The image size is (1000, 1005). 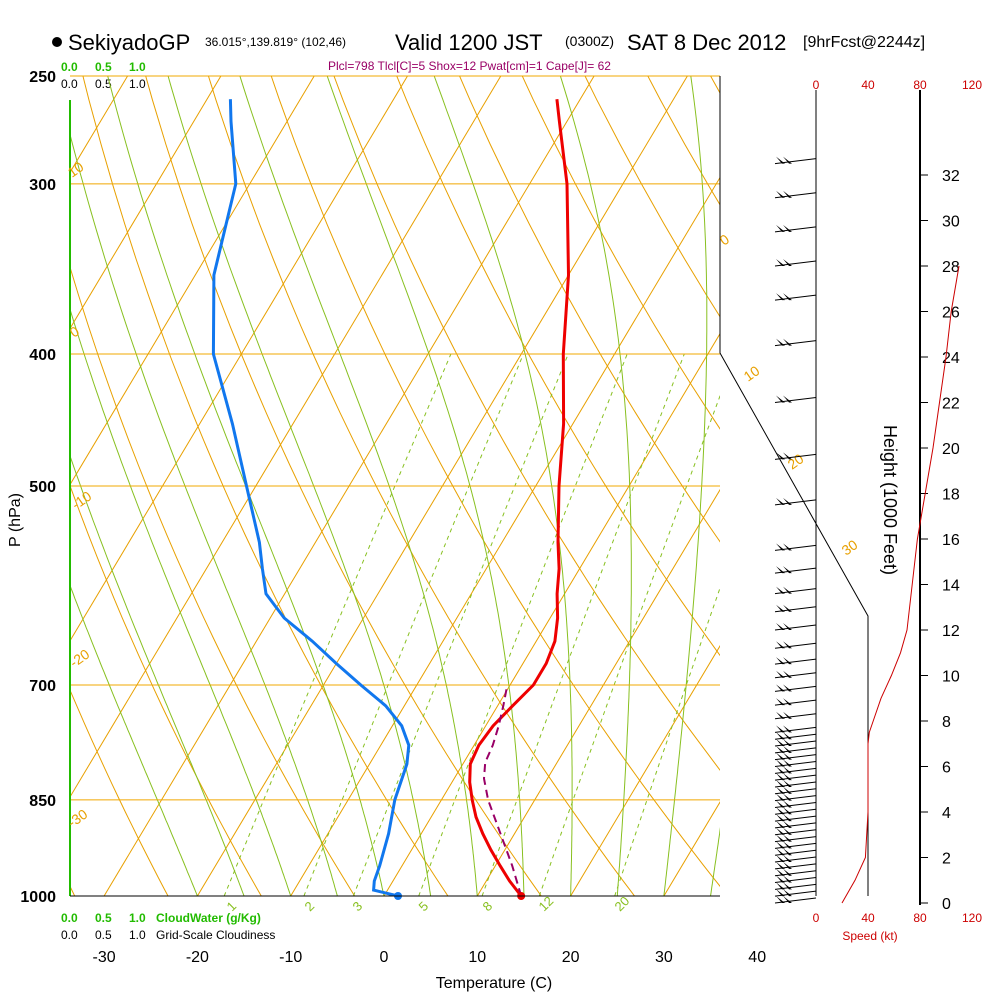 I want to click on valid-date: SAT 8 Dec 2012, so click(x=706, y=42).